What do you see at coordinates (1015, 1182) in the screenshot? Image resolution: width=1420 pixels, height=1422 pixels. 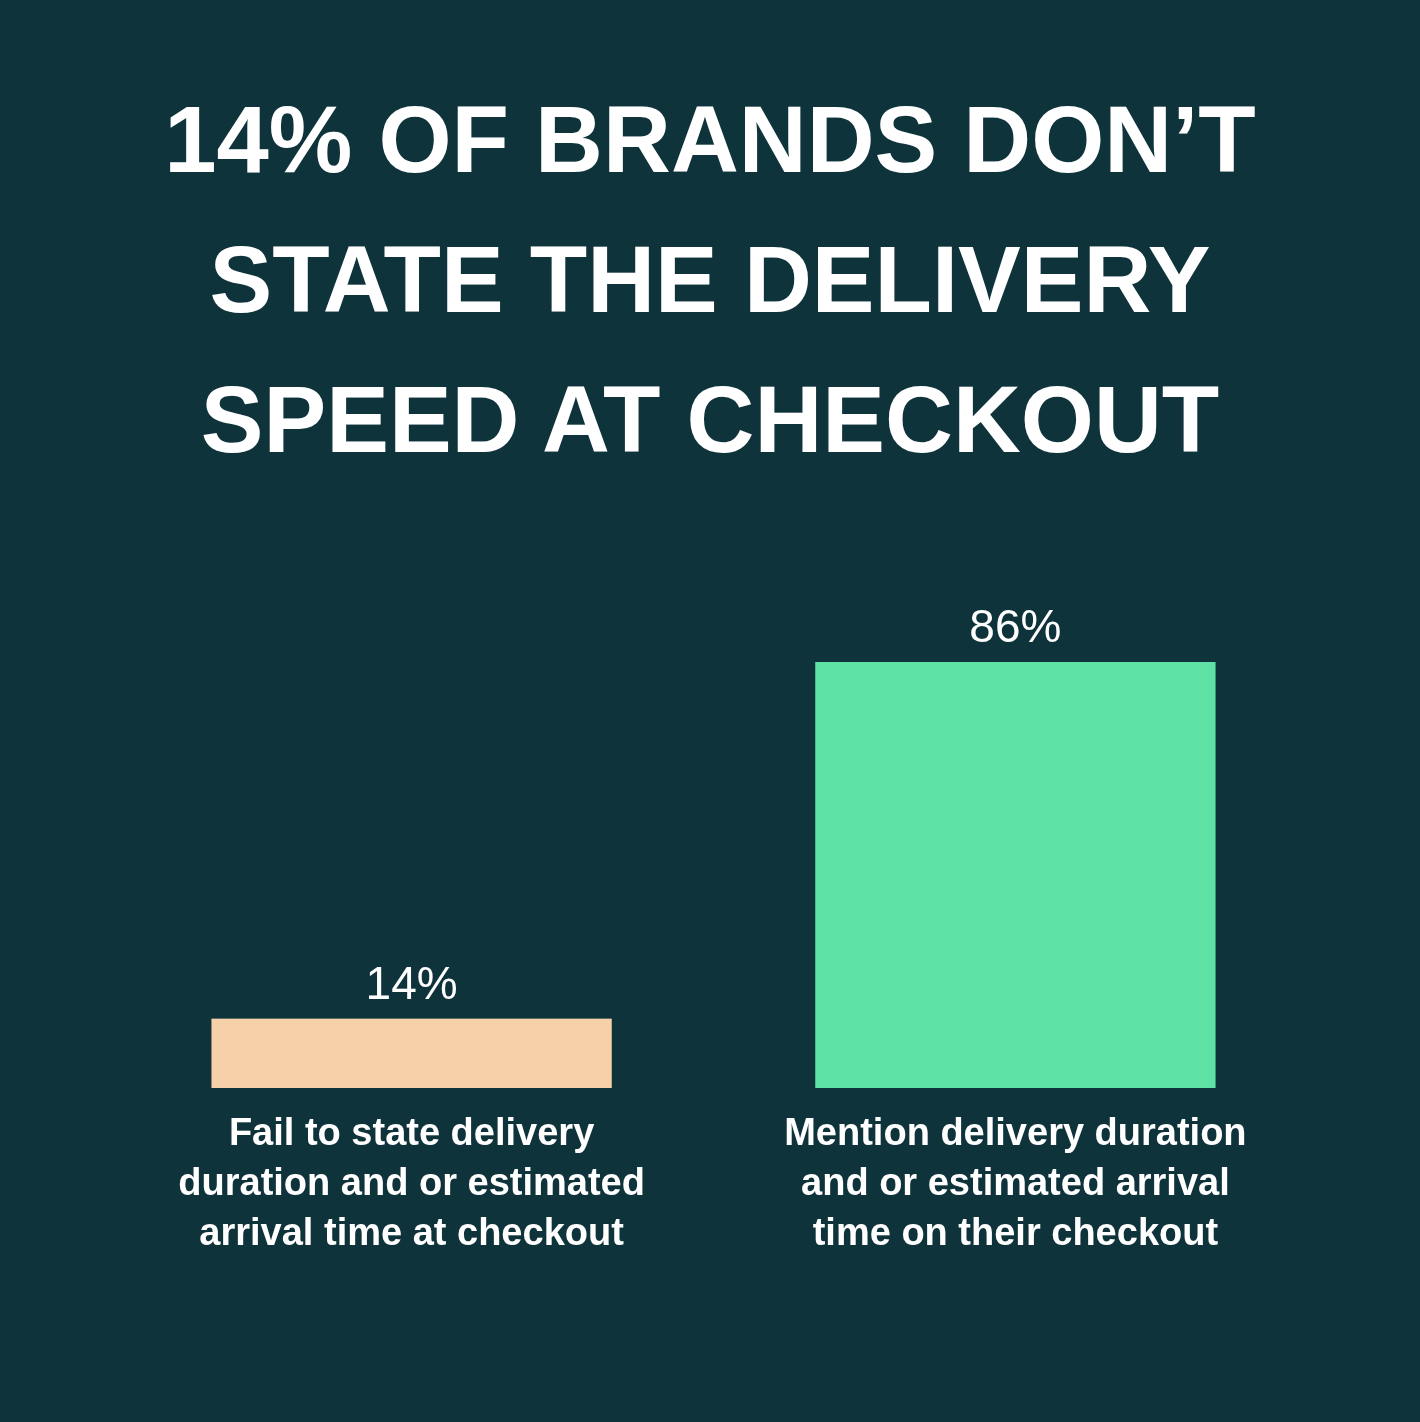 I see `x-tick-label: Mention delivery duration and or estimated arrival time on their checkout` at bounding box center [1015, 1182].